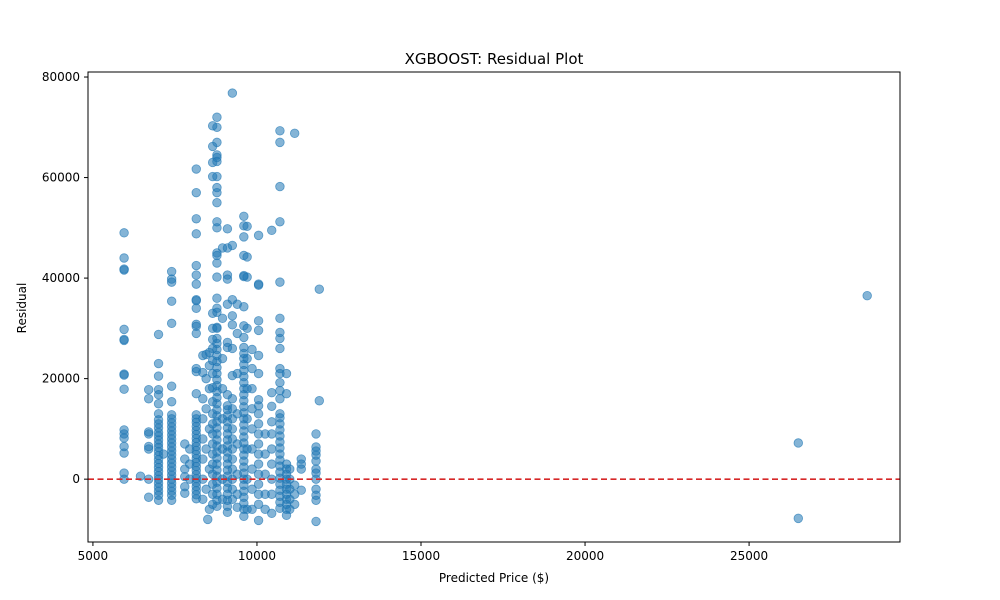  What do you see at coordinates (494, 59) in the screenshot?
I see `chart-title: XGBOOST: Residual Plot` at bounding box center [494, 59].